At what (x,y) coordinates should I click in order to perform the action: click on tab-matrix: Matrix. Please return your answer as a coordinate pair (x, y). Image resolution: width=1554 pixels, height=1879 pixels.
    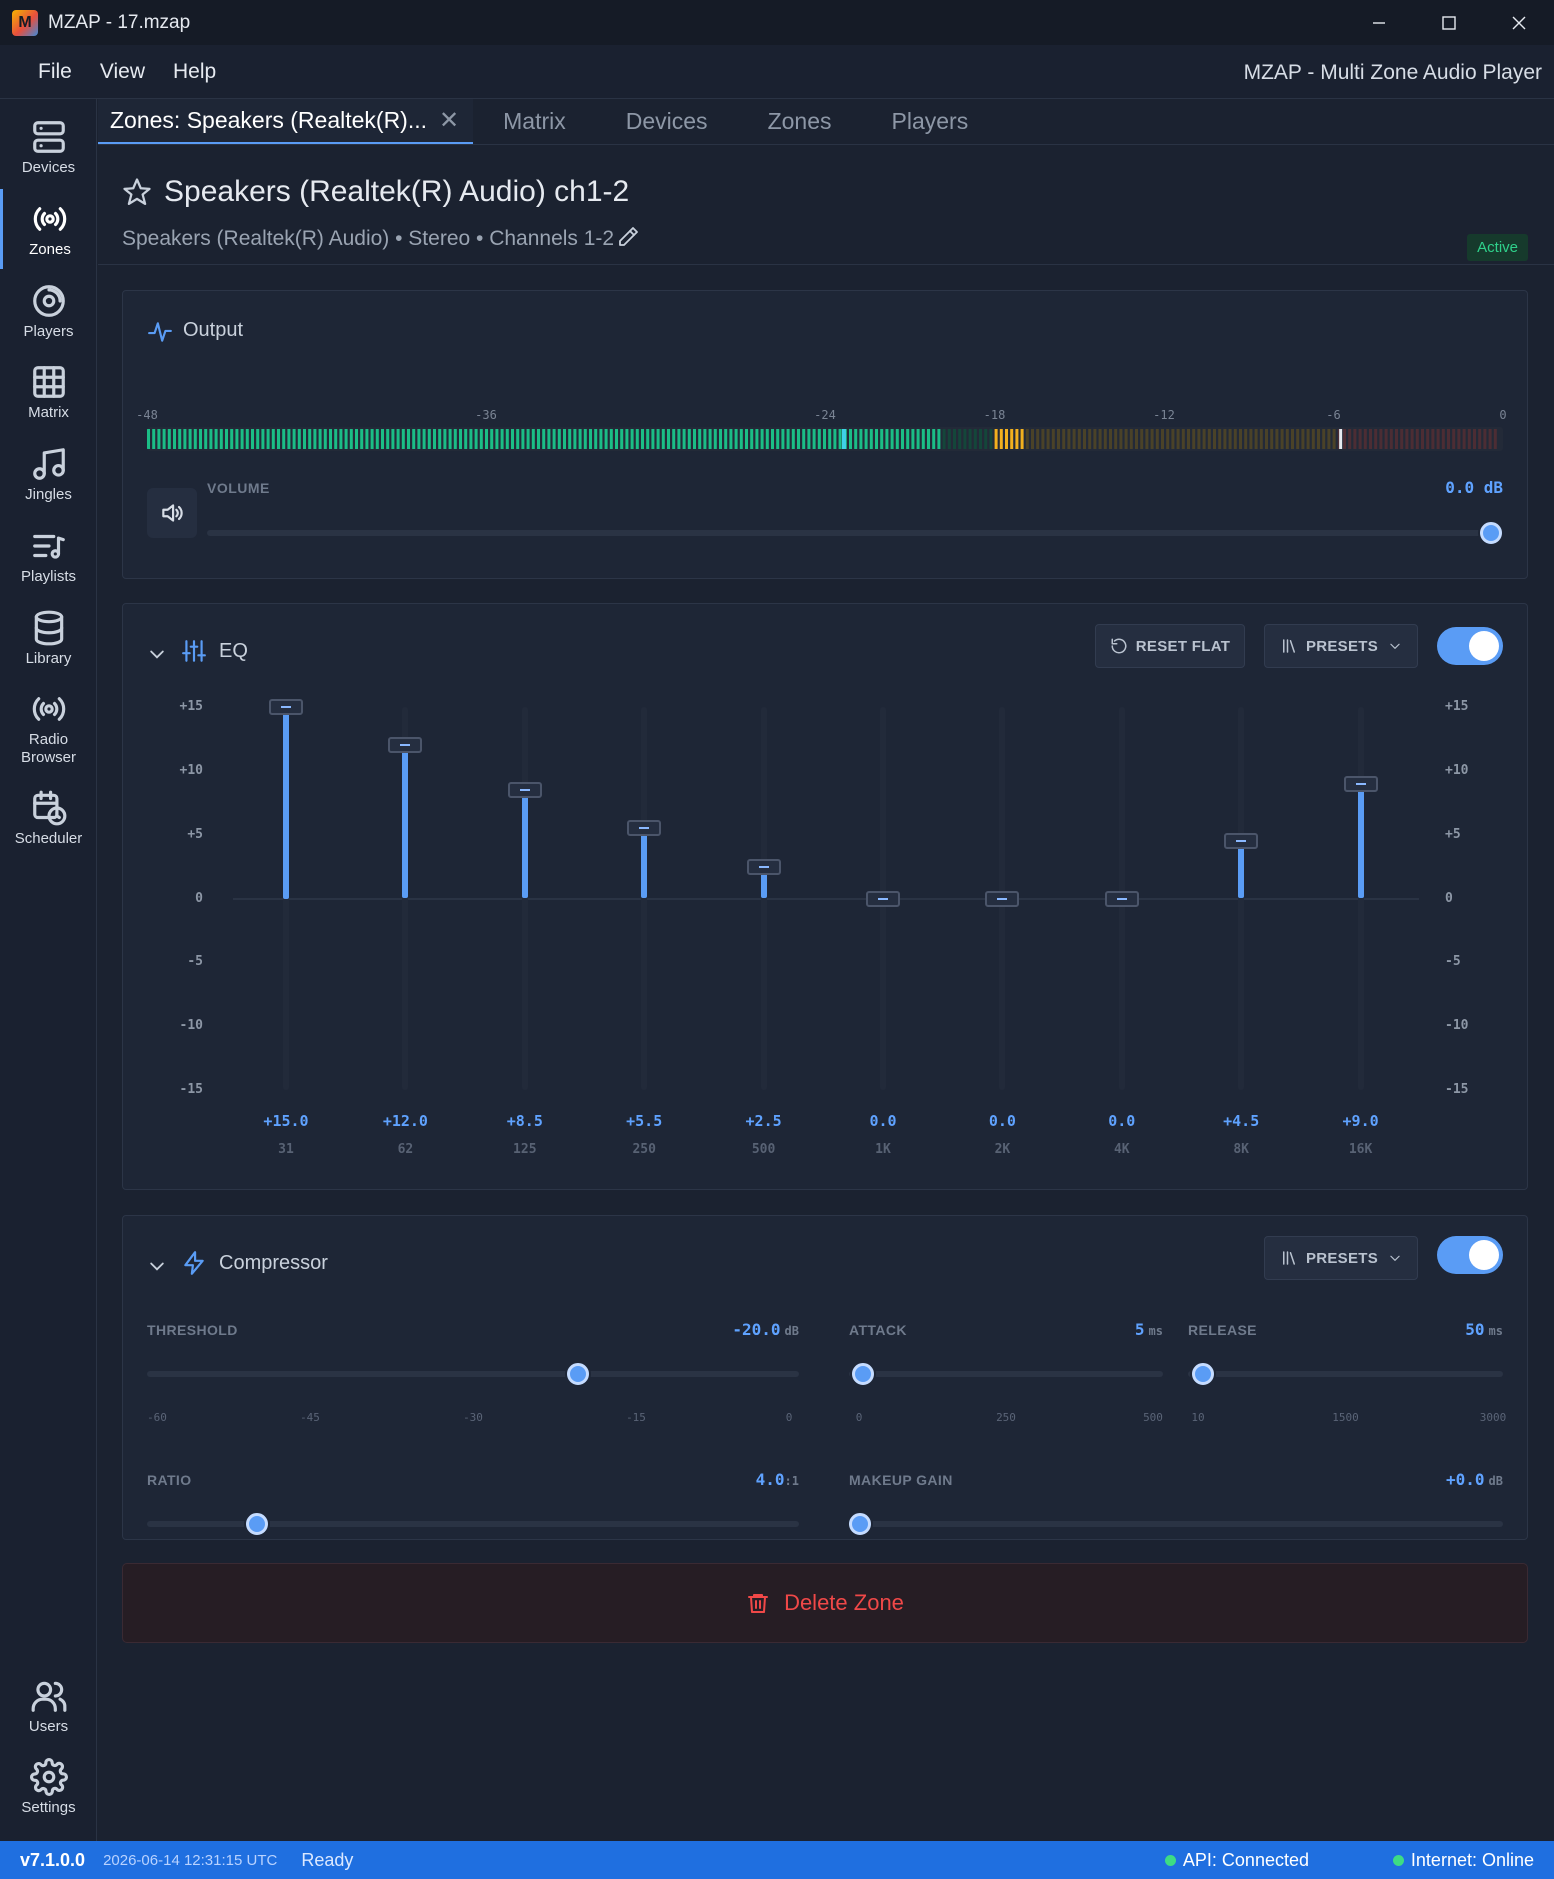
    Looking at the image, I should click on (534, 121).